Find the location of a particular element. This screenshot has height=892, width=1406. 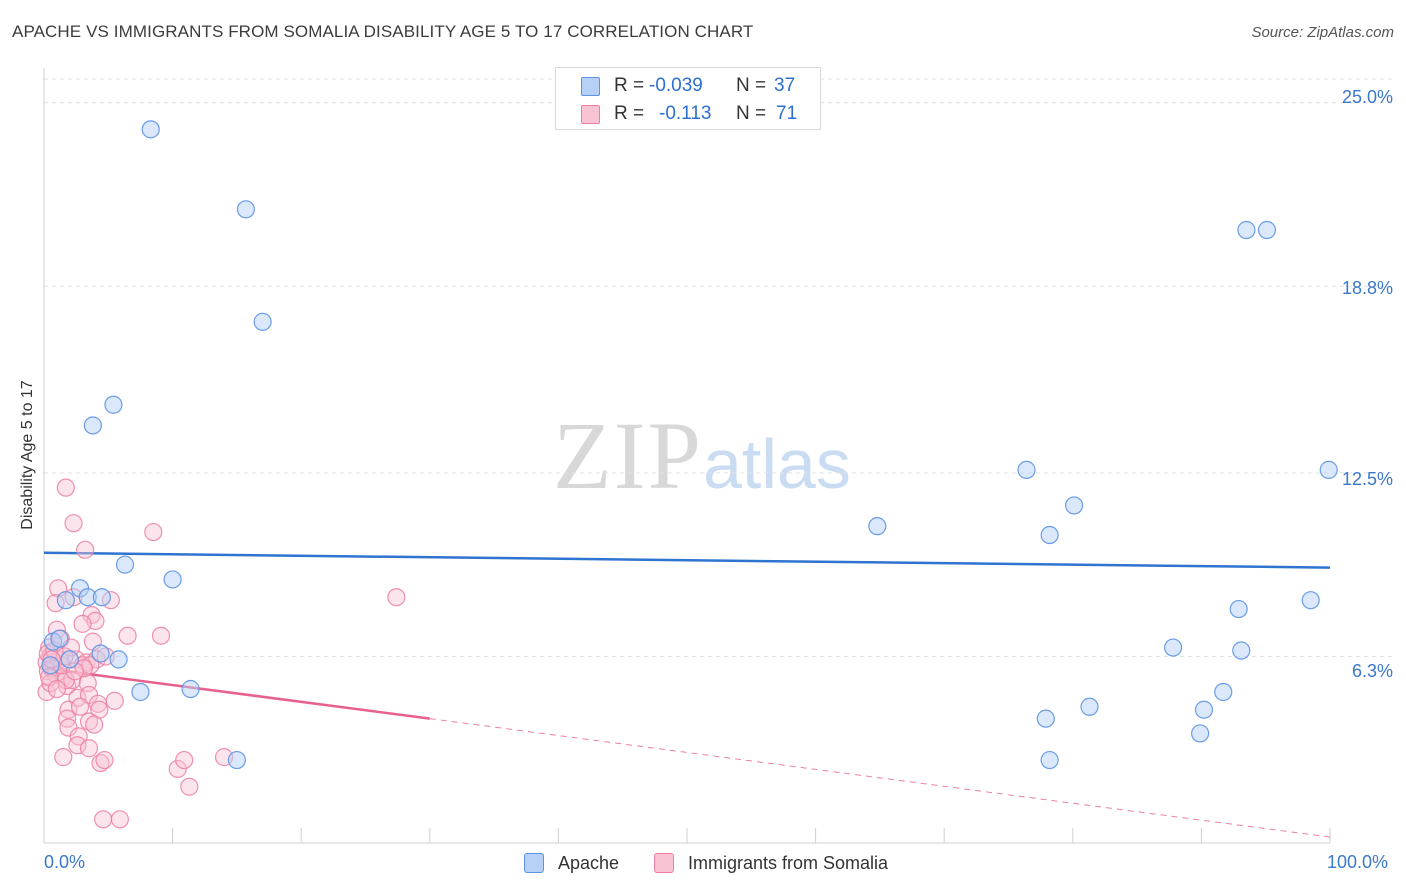

r-value: -0.039 is located at coordinates (676, 85).